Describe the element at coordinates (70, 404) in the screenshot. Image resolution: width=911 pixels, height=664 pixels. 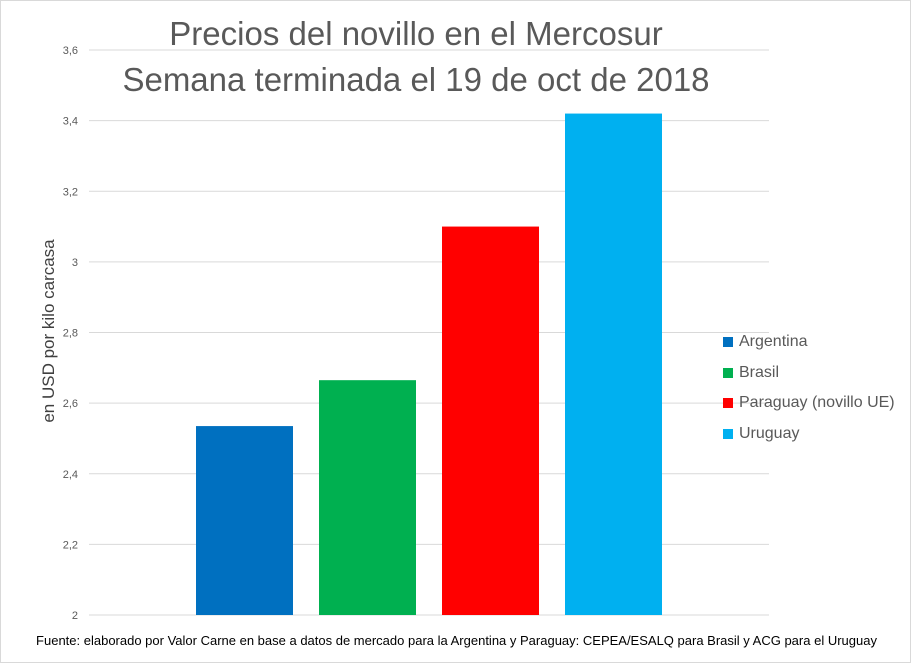
I see `y-tick-label: 2,6` at that location.